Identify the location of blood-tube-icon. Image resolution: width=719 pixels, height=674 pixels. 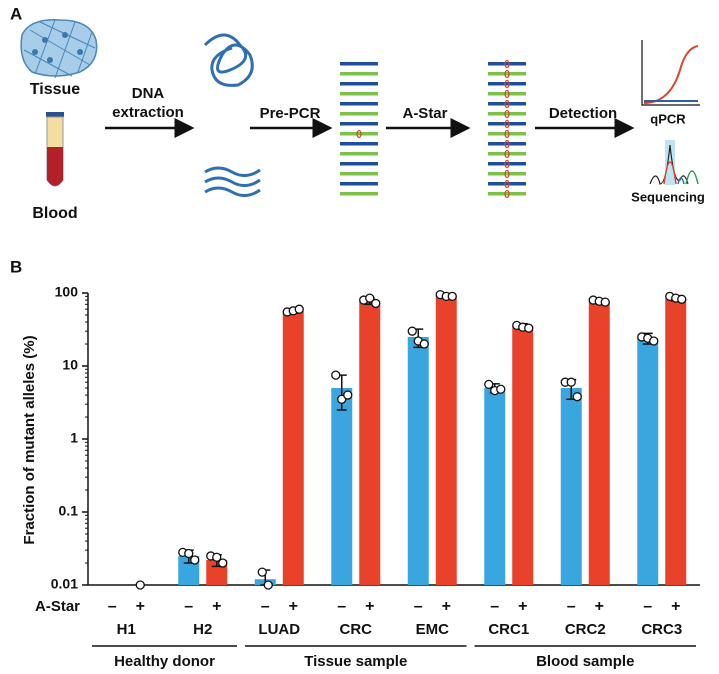
(55, 149).